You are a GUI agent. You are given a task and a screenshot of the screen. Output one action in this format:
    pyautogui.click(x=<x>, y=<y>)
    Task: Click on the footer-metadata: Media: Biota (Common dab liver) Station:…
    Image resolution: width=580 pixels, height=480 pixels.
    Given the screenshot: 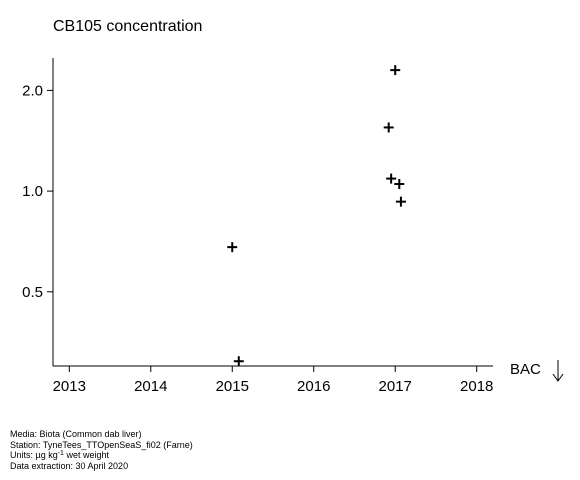 What is the action you would take?
    pyautogui.click(x=101, y=450)
    